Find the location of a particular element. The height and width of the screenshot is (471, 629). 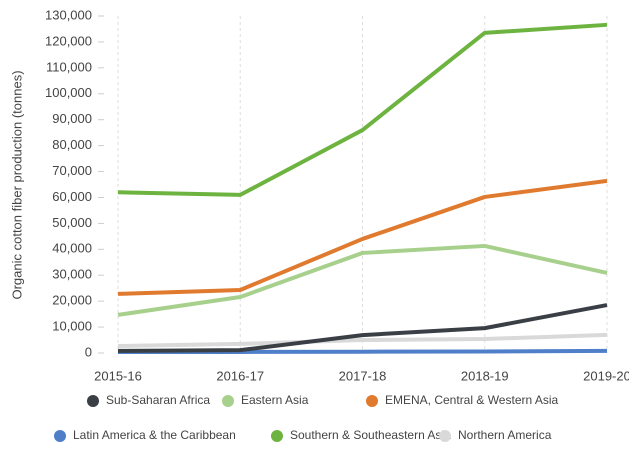

legend-label: Eastern Asia is located at coordinates (275, 400).